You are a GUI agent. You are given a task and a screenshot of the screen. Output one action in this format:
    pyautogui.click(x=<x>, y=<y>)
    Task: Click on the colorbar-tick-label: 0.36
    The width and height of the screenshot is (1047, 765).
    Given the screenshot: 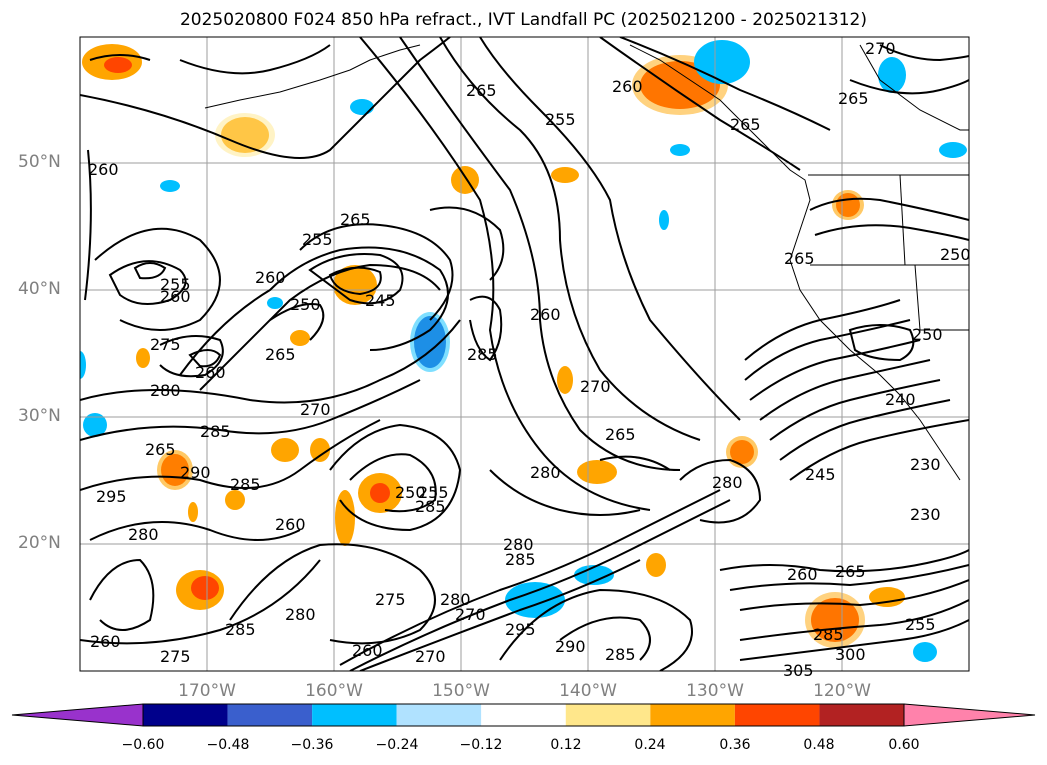 What is the action you would take?
    pyautogui.click(x=735, y=745)
    